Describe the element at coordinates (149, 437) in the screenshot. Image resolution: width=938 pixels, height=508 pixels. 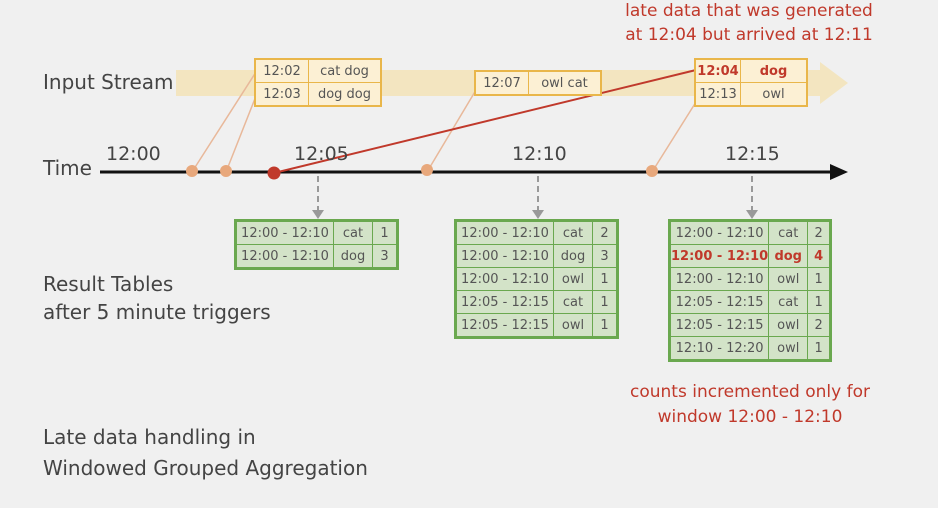
I see `footer-title-line1: Late data handling in` at that location.